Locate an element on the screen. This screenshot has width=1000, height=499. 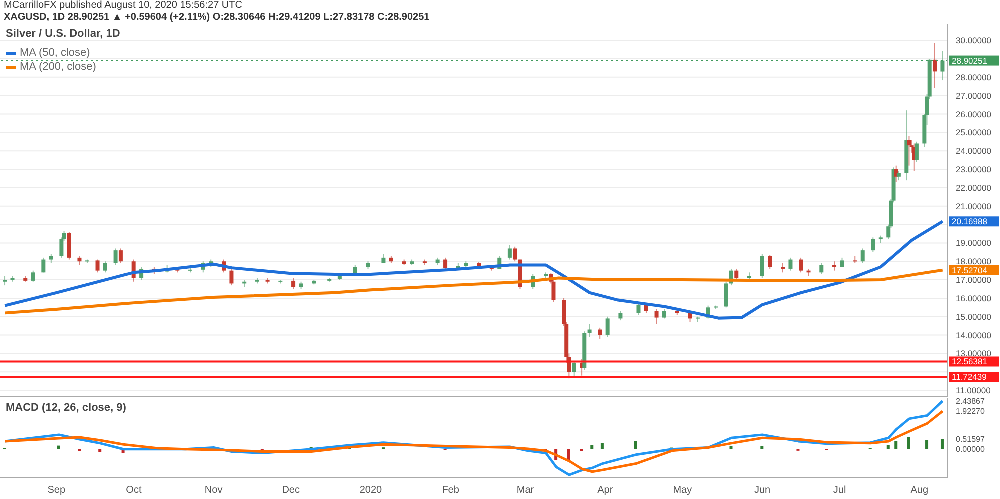
y-tick-label: 25.00000 is located at coordinates (974, 133).